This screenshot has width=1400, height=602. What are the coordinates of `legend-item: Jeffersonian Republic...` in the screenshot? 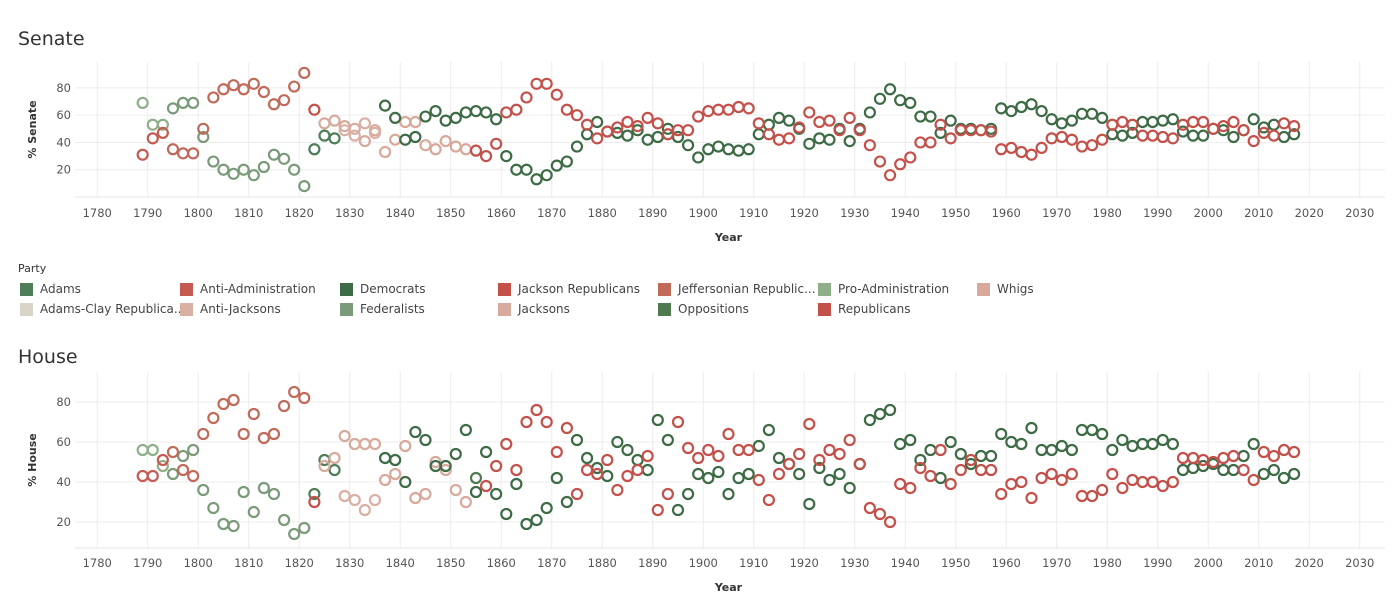 It's located at (737, 289).